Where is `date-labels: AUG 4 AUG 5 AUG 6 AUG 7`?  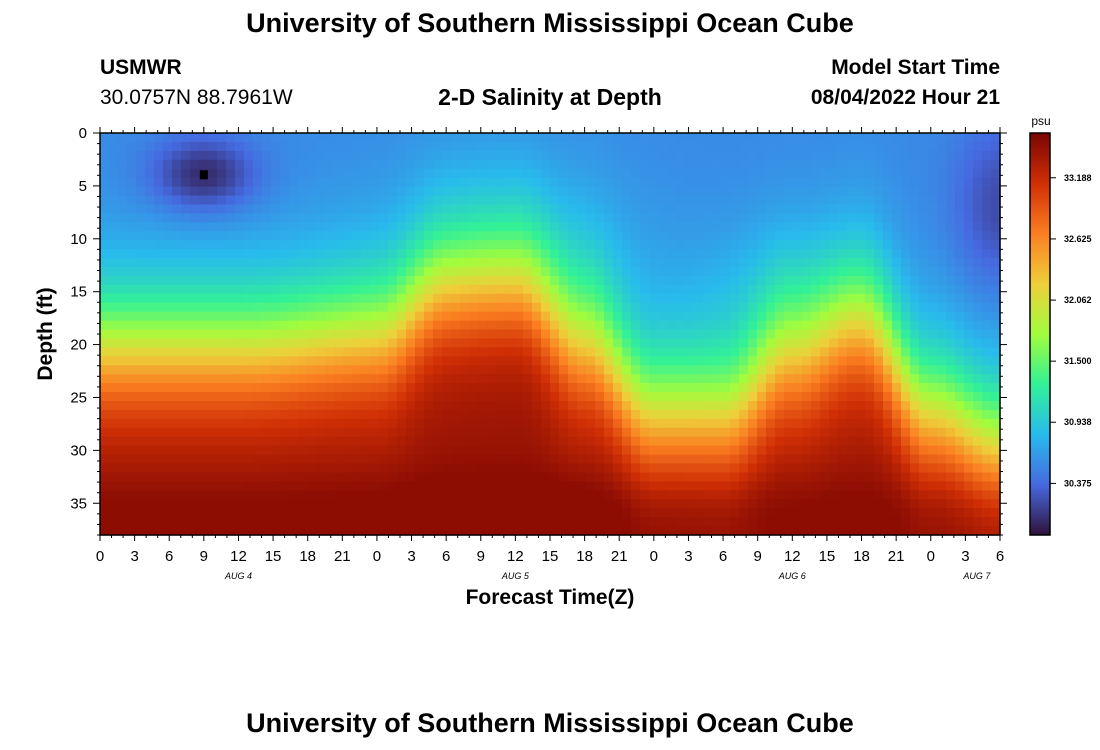 date-labels: AUG 4 AUG 5 AUG 6 AUG 7 is located at coordinates (607, 576).